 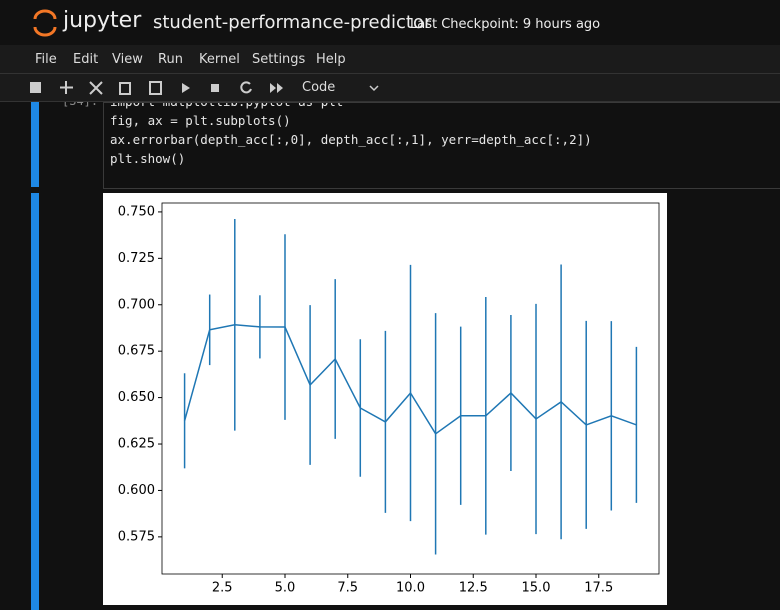 What do you see at coordinates (473, 588) in the screenshot?
I see `x-tick-label: 12.5` at bounding box center [473, 588].